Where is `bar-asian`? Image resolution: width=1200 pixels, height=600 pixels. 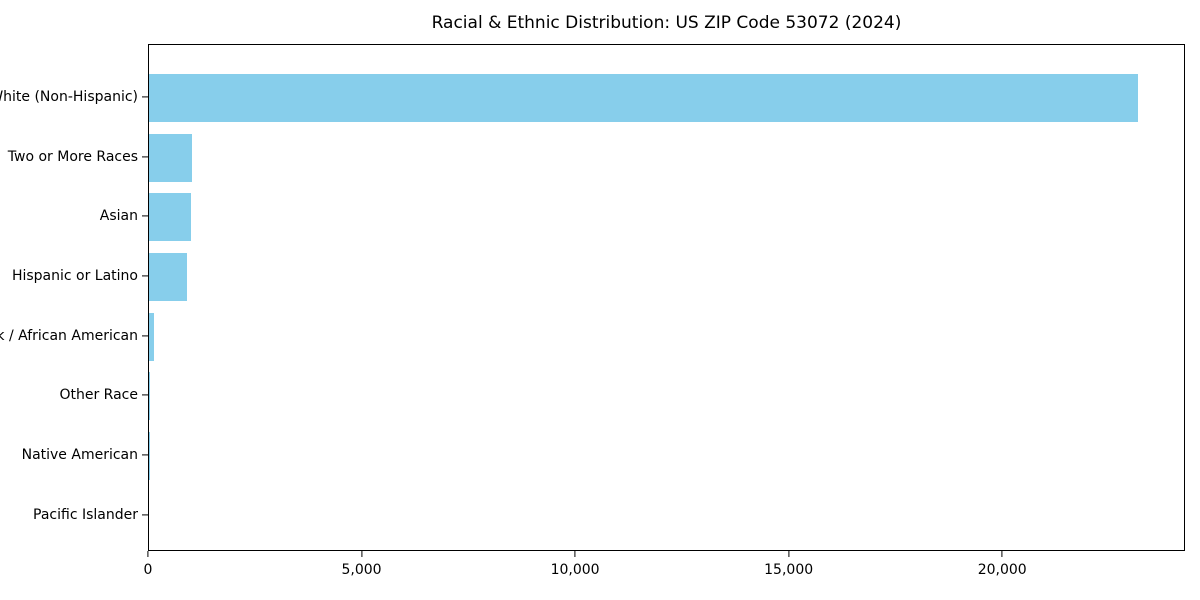
bar-asian is located at coordinates (170, 217).